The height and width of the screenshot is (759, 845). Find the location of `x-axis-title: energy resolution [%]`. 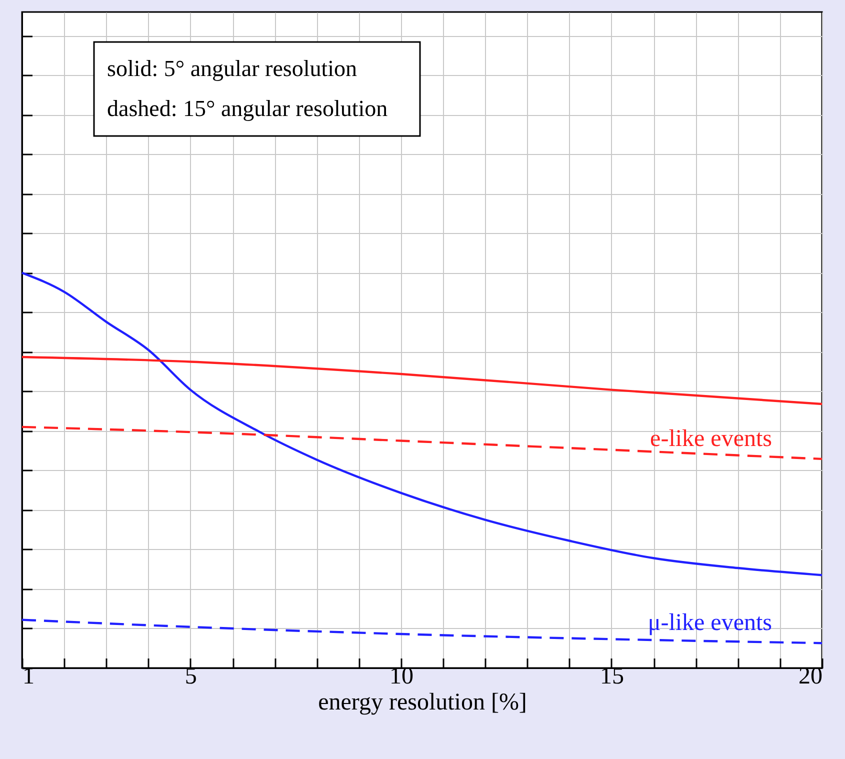

x-axis-title: energy resolution [%] is located at coordinates (422, 703).